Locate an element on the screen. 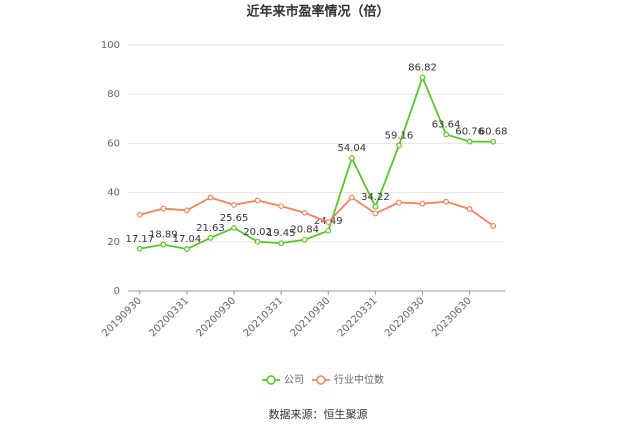 This screenshot has width=637, height=431. data-label: 17.04 is located at coordinates (187, 239).